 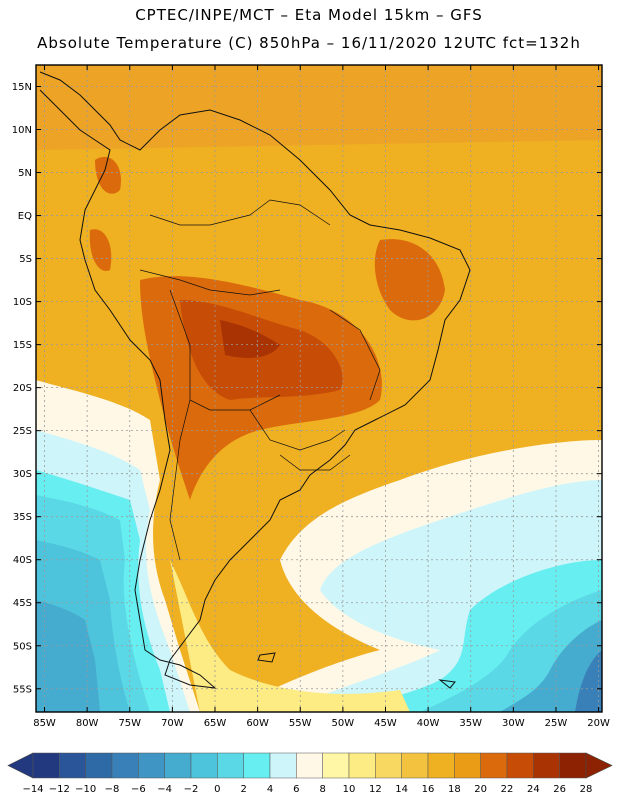 I want to click on colorbar-label: 26, so click(x=559, y=789).